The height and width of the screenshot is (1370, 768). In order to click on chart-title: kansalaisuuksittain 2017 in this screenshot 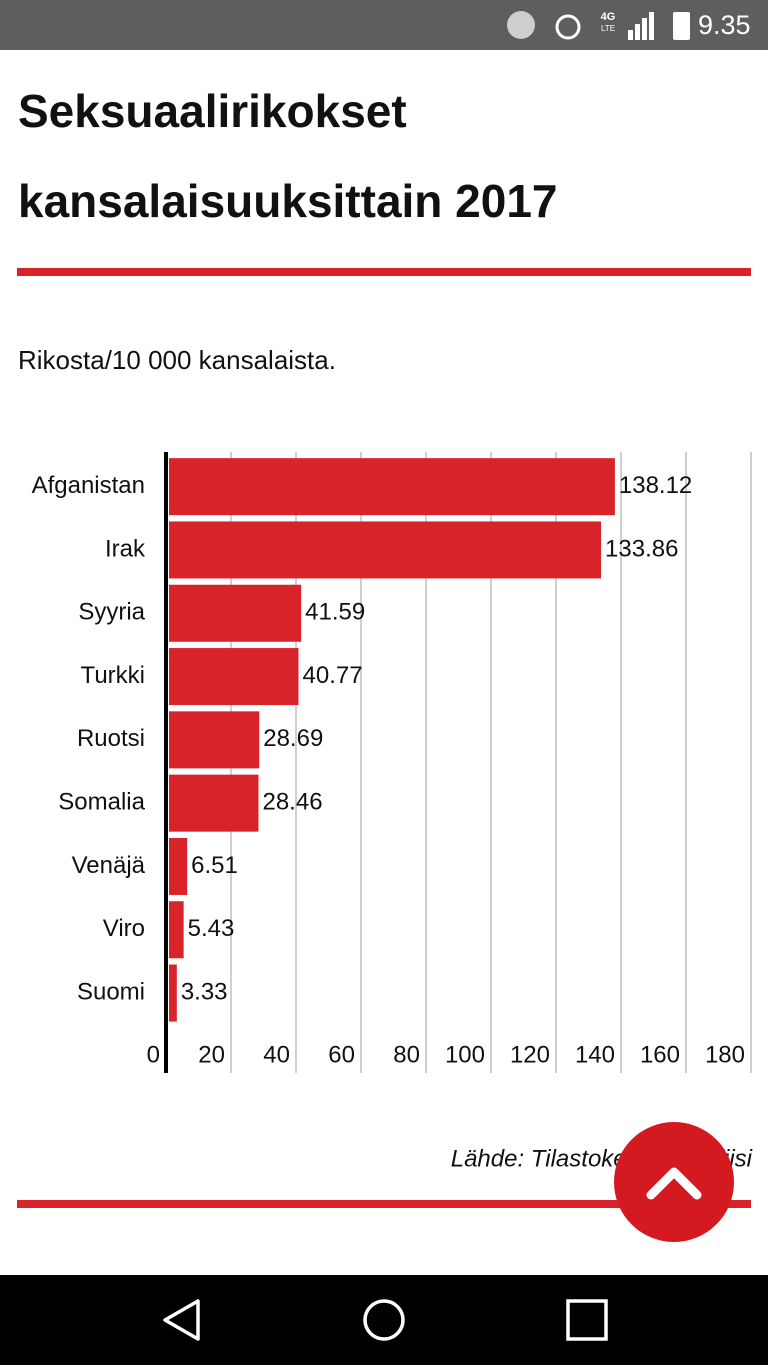, I will do `click(288, 201)`.